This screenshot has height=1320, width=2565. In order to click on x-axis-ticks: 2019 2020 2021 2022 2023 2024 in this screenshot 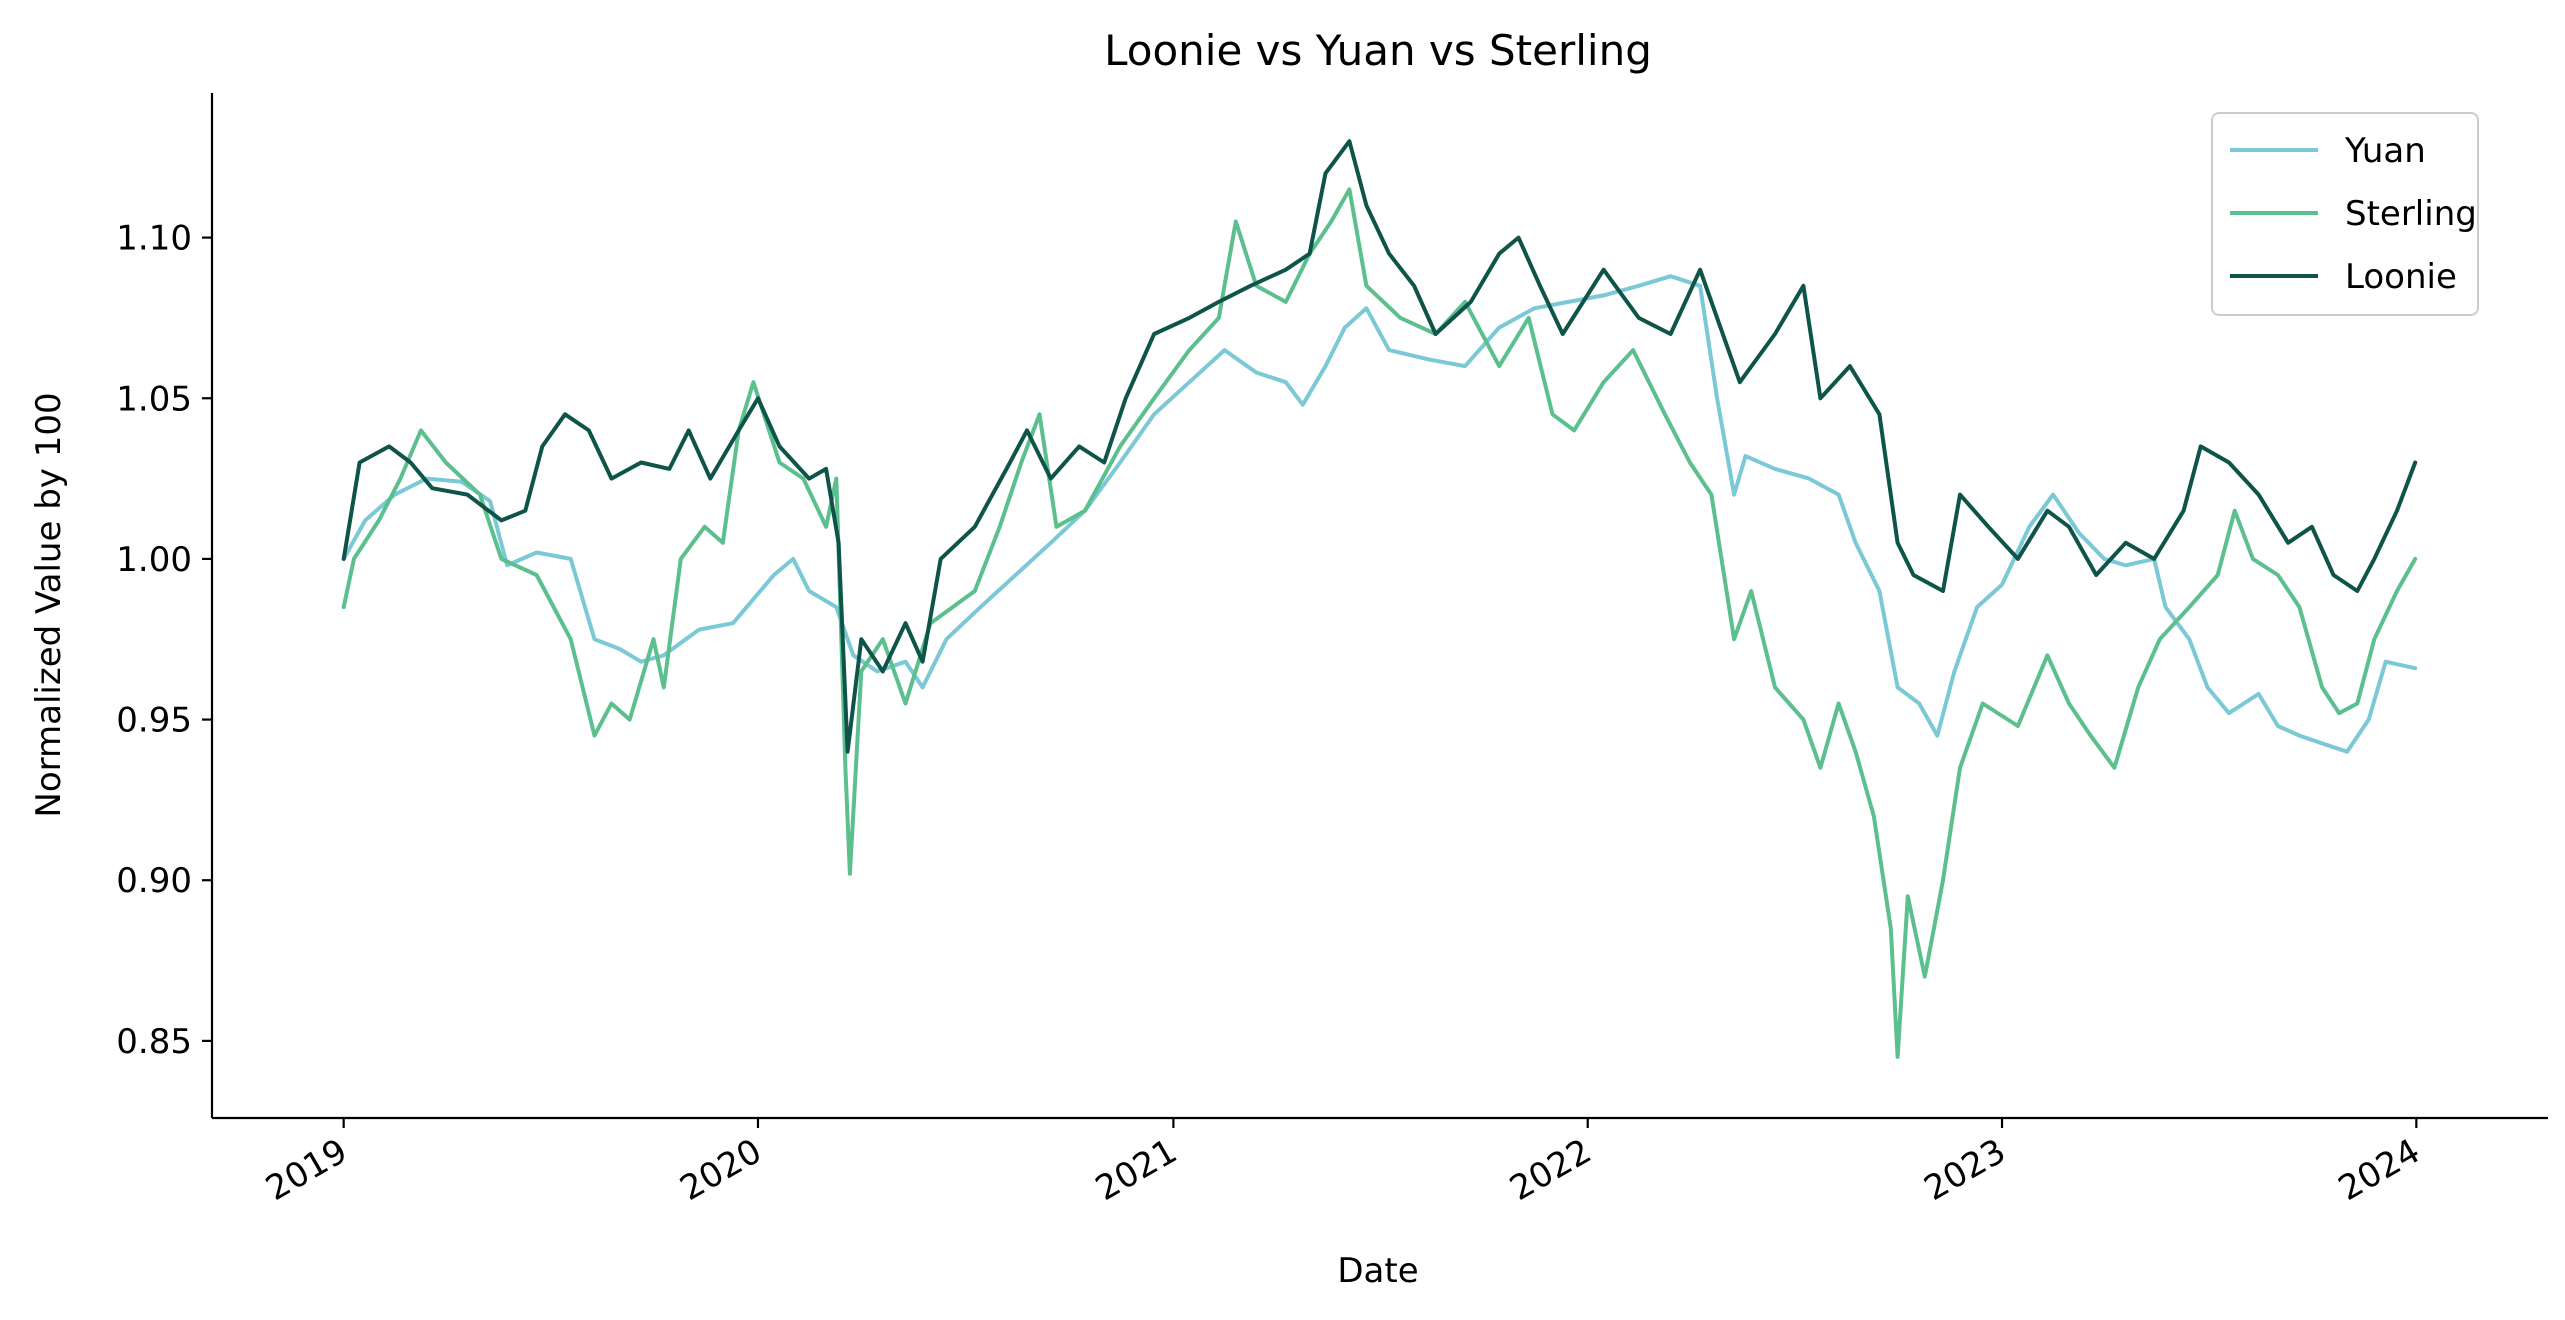, I will do `click(1343, 1163)`.